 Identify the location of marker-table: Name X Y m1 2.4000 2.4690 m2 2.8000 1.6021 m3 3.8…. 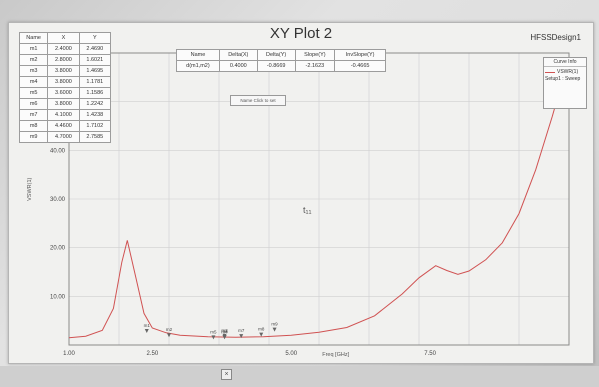
(65, 87).